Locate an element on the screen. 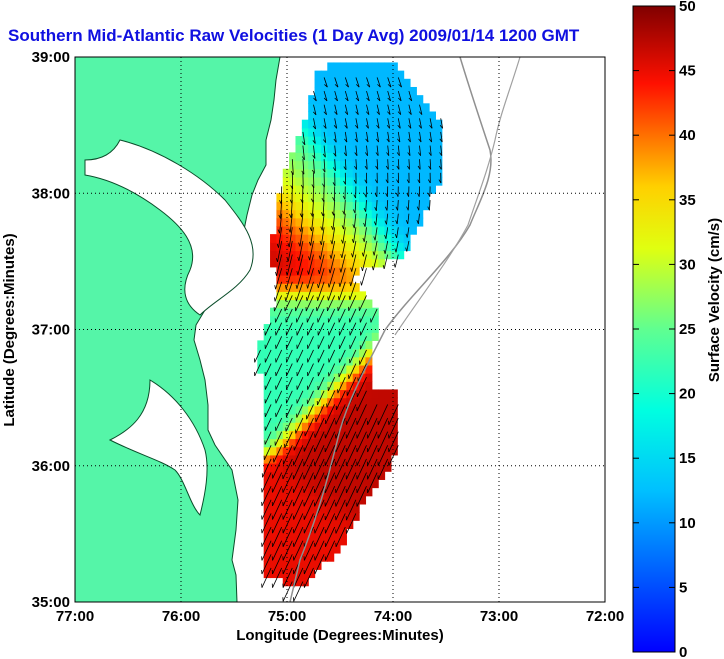 This screenshot has width=724, height=659. sound-south is located at coordinates (158, 447).